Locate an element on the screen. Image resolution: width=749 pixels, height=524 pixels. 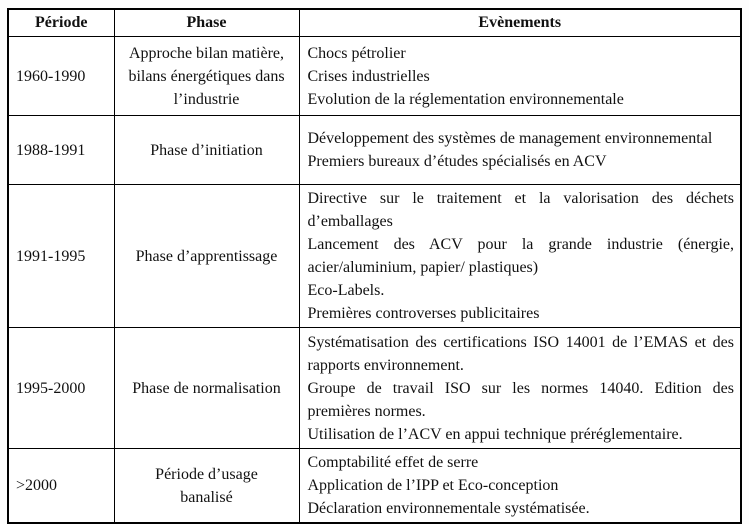
phase-cell: Phase d’apprentissage is located at coordinates (206, 256).